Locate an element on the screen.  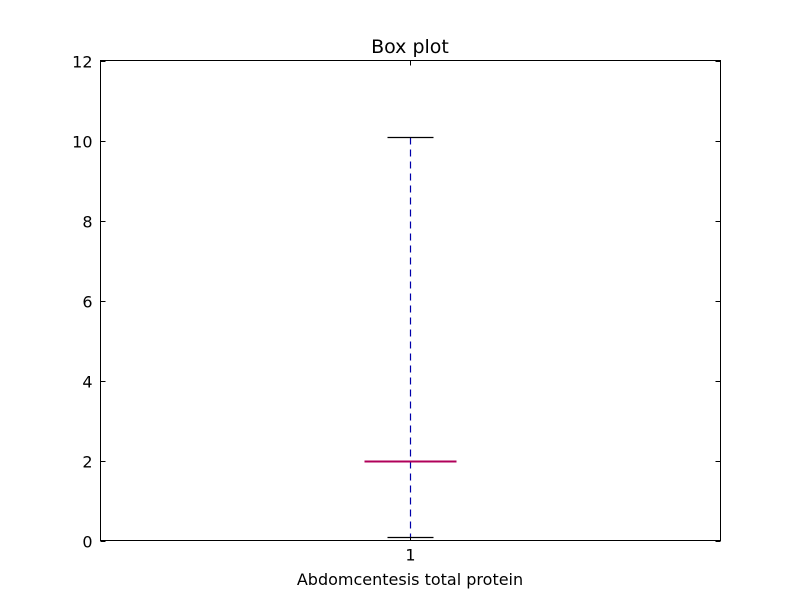
x-tick-label-1: 1 is located at coordinates (410, 555).